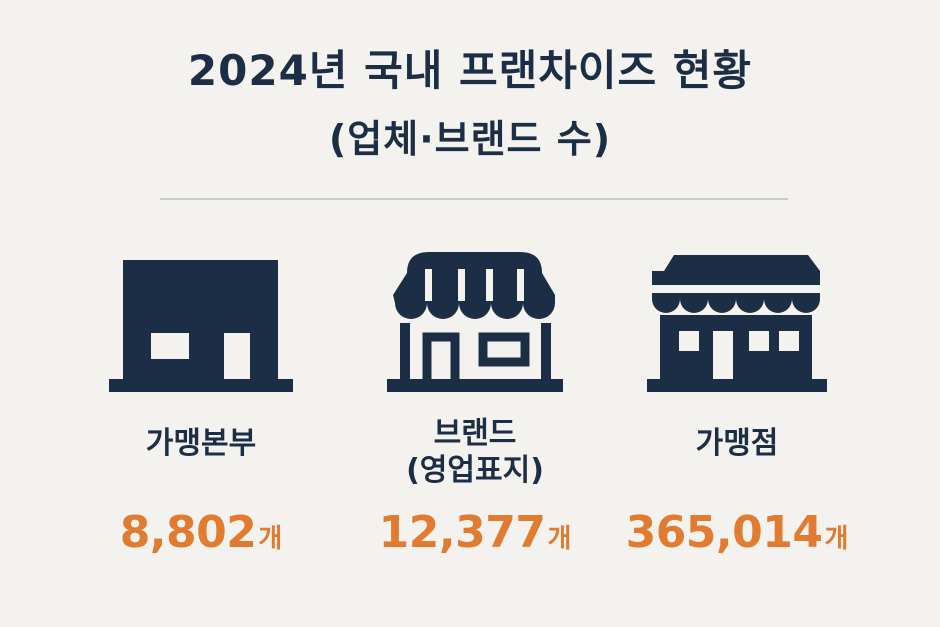 The height and width of the screenshot is (627, 940). I want to click on stat-label-brand: 브랜드, so click(475, 433).